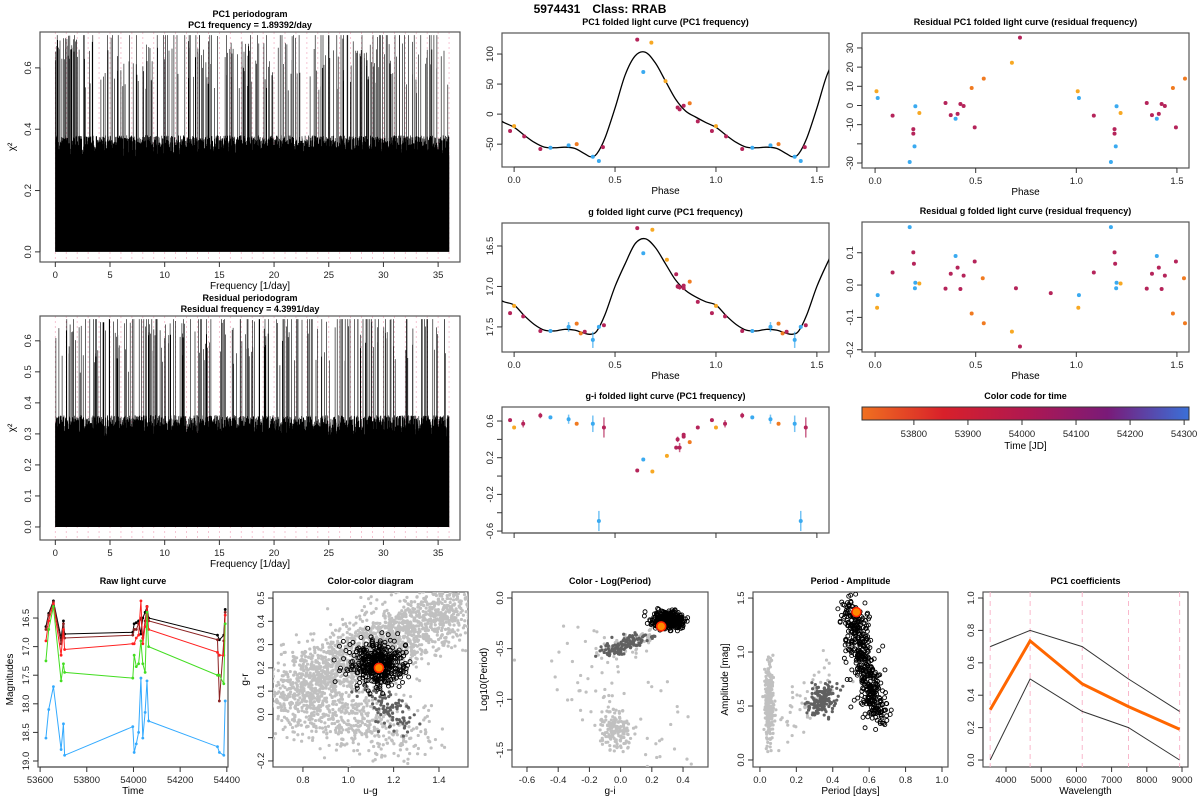 This screenshot has width=1200, height=800. Describe the element at coordinates (164, 553) in the screenshot. I see `x-tick-label: 10` at that location.